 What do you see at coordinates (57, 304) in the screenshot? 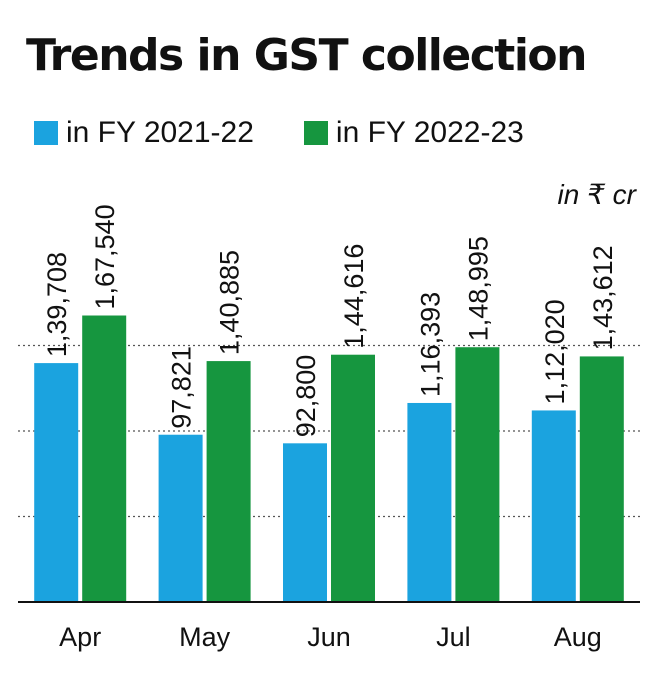
I see `value-label: 1,39,708` at bounding box center [57, 304].